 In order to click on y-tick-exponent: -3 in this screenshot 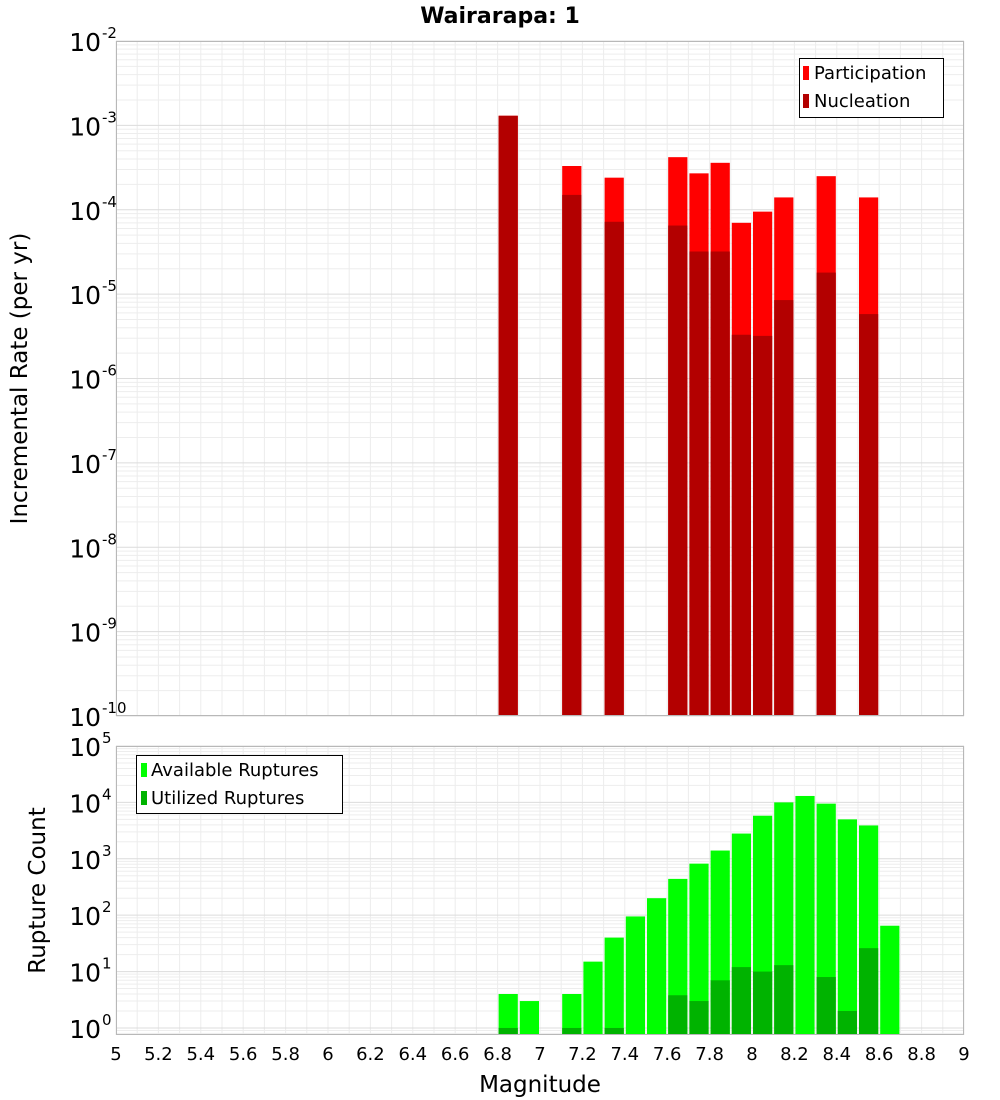, I will do `click(109, 117)`.